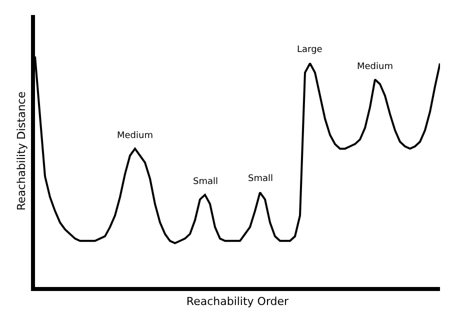 The height and width of the screenshot is (327, 464). I want to click on y-axis-title: Reachability Distance, so click(21, 150).